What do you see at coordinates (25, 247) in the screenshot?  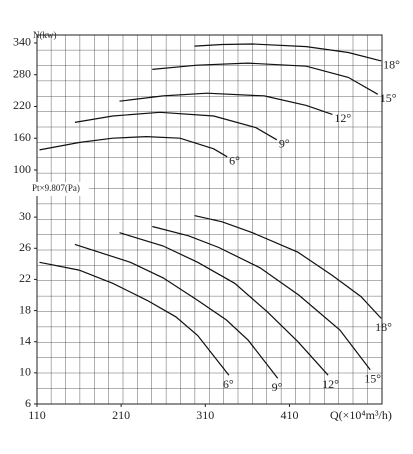 I see `y-tick-label: 26` at bounding box center [25, 247].